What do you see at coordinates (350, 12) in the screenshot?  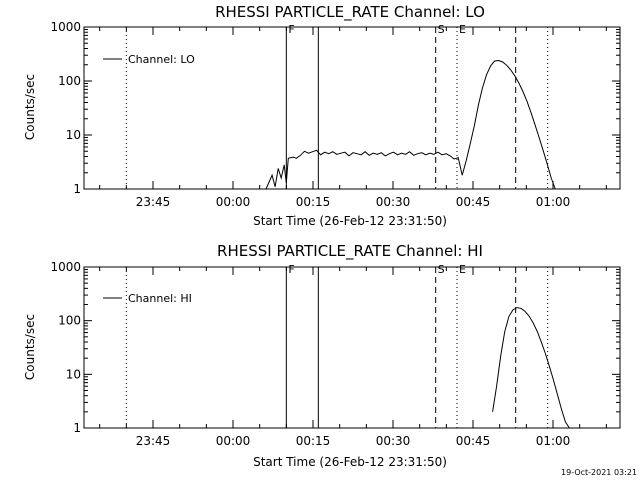 I see `chart-title: RHESSI PARTICLE_RATE Channel: LO` at bounding box center [350, 12].